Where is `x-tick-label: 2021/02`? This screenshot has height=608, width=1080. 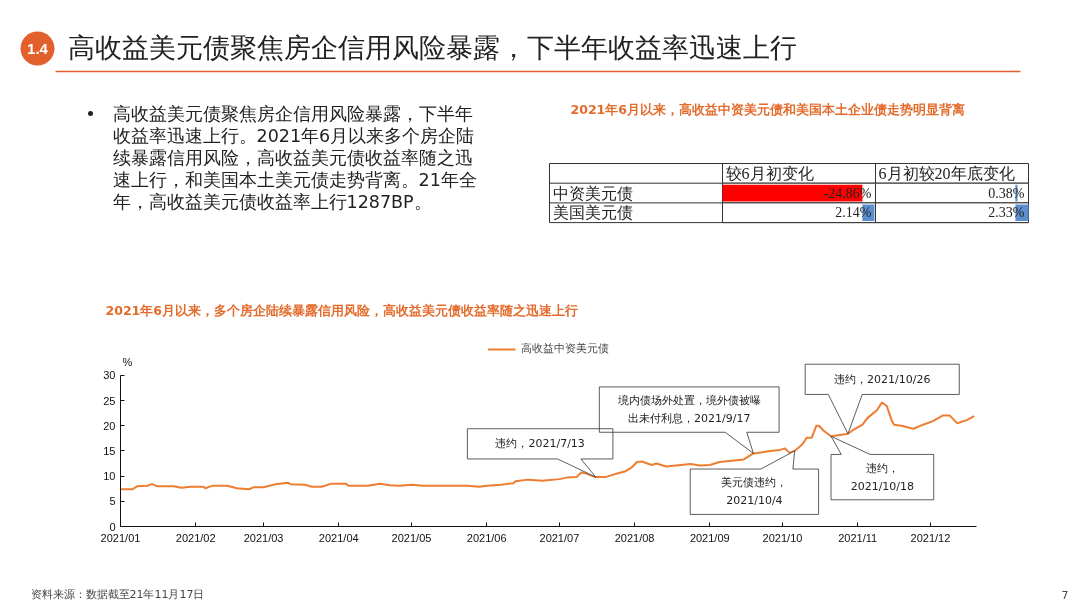 x-tick-label: 2021/02 is located at coordinates (195, 537).